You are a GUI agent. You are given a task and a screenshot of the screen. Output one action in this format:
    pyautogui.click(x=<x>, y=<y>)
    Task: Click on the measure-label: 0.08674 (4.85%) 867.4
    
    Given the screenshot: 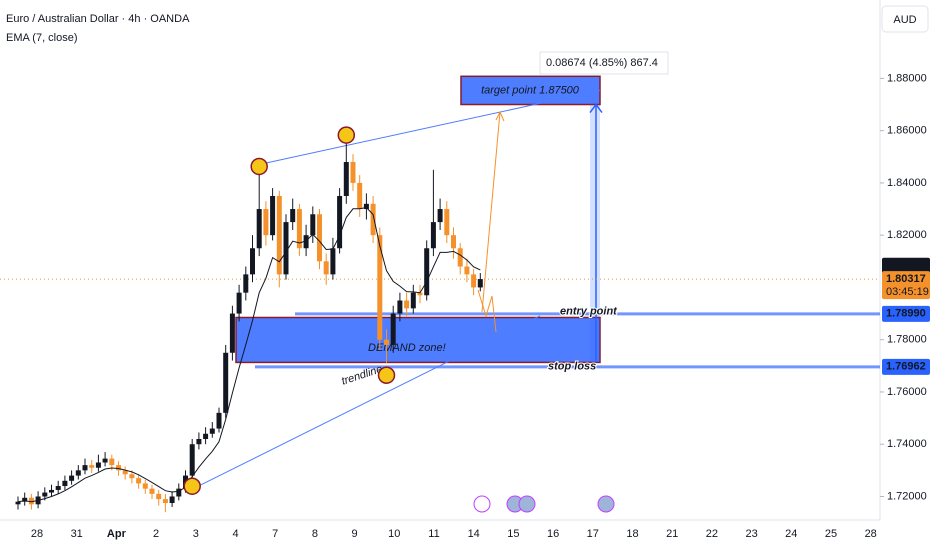 What is the action you would take?
    pyautogui.click(x=602, y=63)
    